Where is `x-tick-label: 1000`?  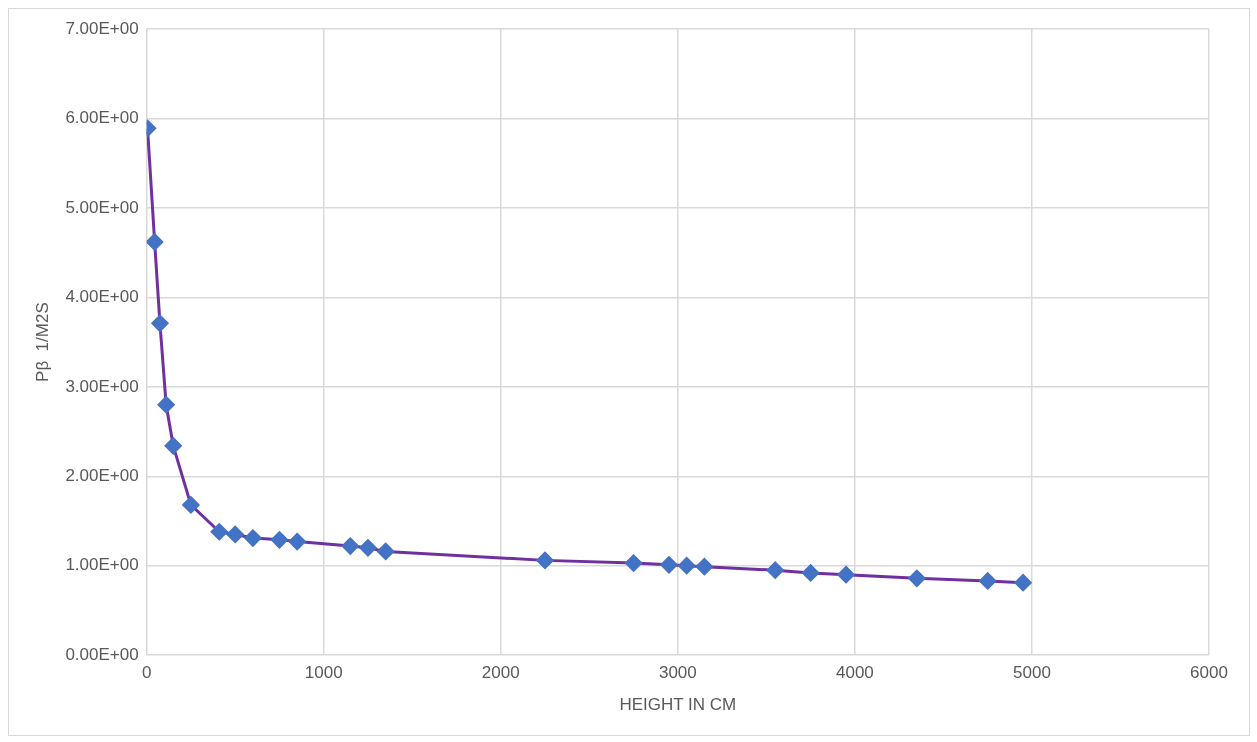 x-tick-label: 1000 is located at coordinates (323, 673).